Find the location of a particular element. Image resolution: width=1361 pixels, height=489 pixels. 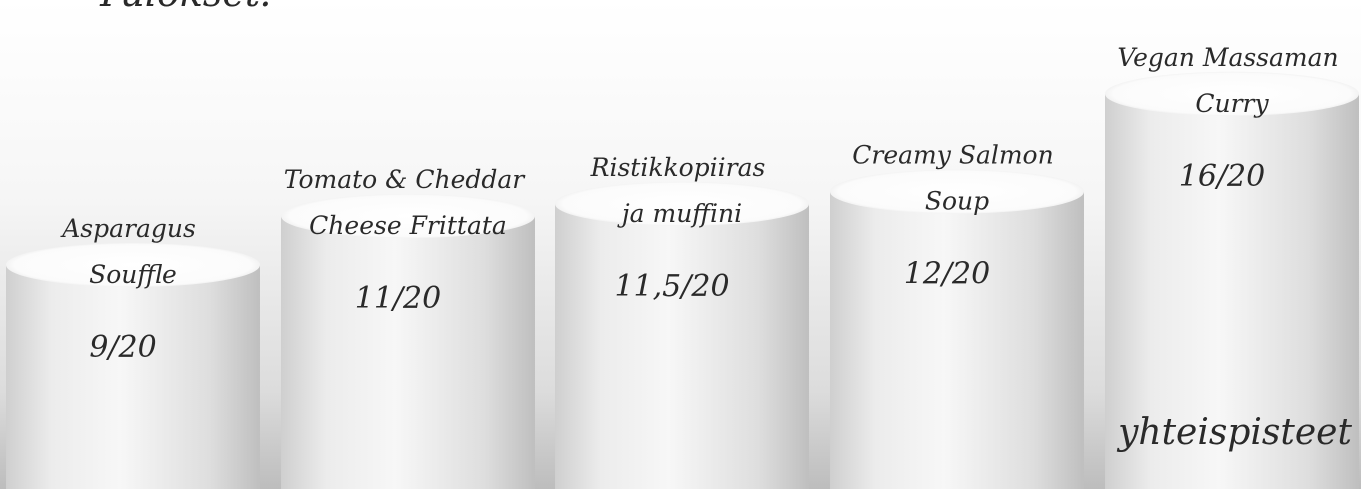

category-label: Cheese Frittata is located at coordinates (408, 225).